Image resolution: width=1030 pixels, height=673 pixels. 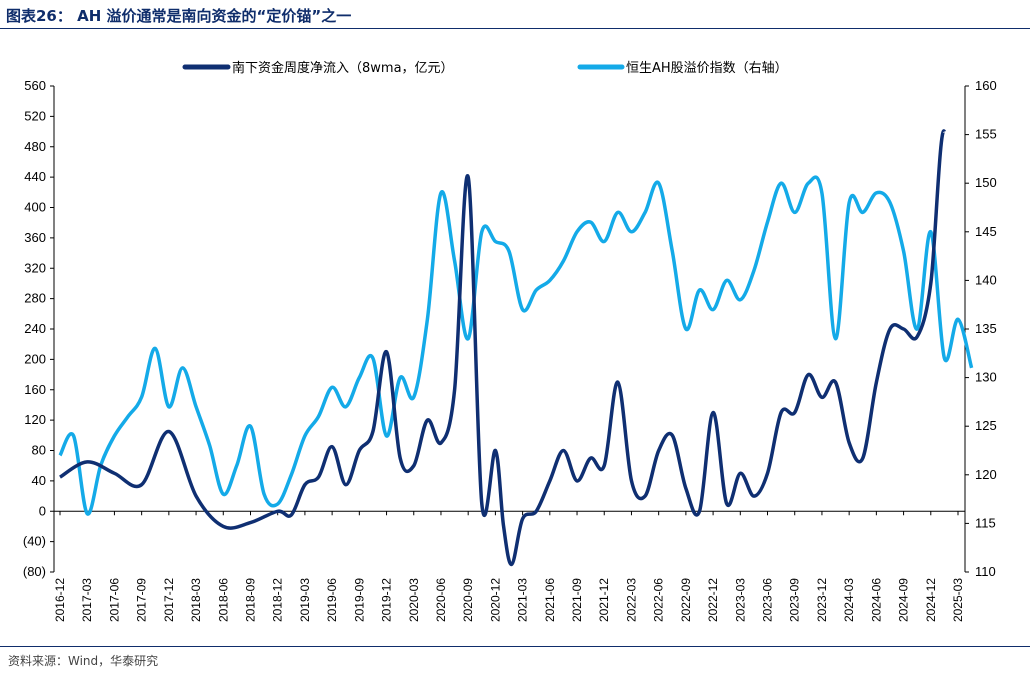 What do you see at coordinates (631, 600) in the screenshot?
I see `x-tick-label: 2022-03` at bounding box center [631, 600].